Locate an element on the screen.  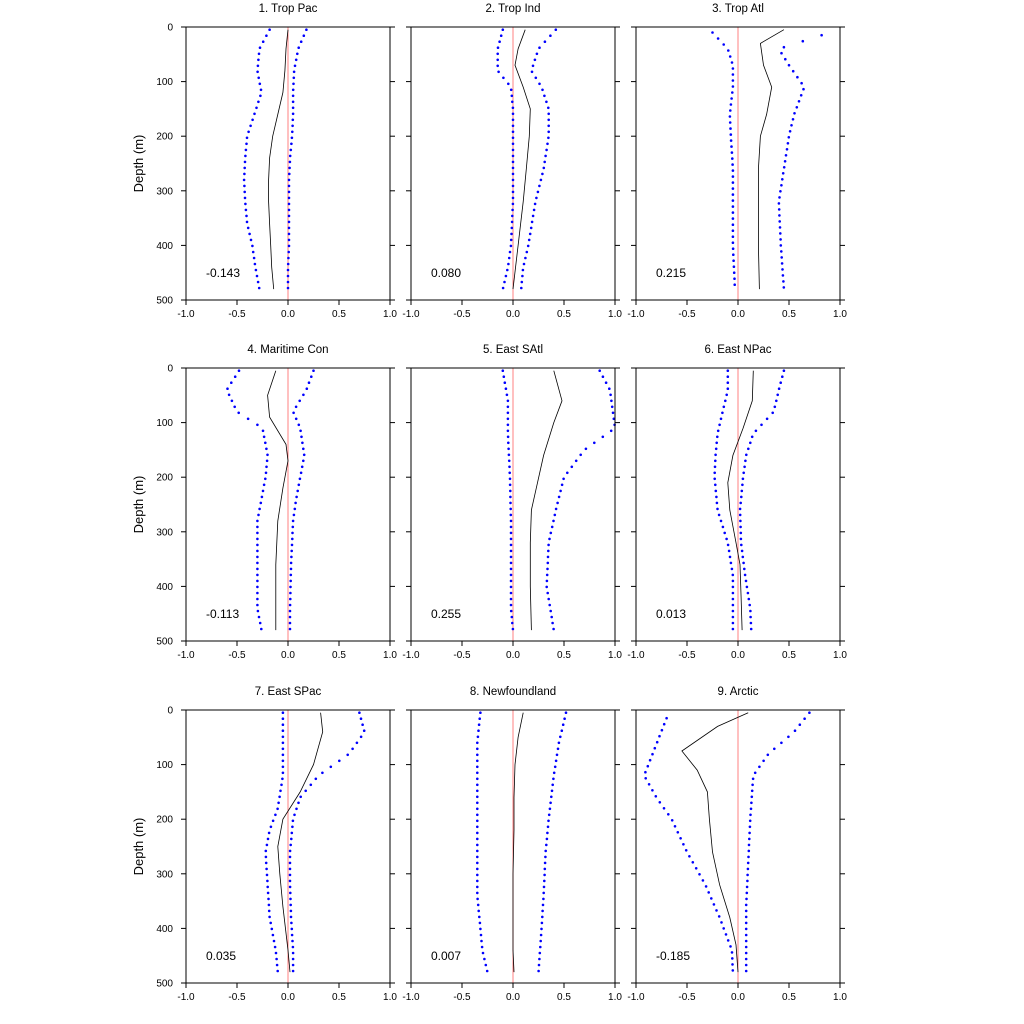
upper-bound-points is located at coordinates (327, 842).